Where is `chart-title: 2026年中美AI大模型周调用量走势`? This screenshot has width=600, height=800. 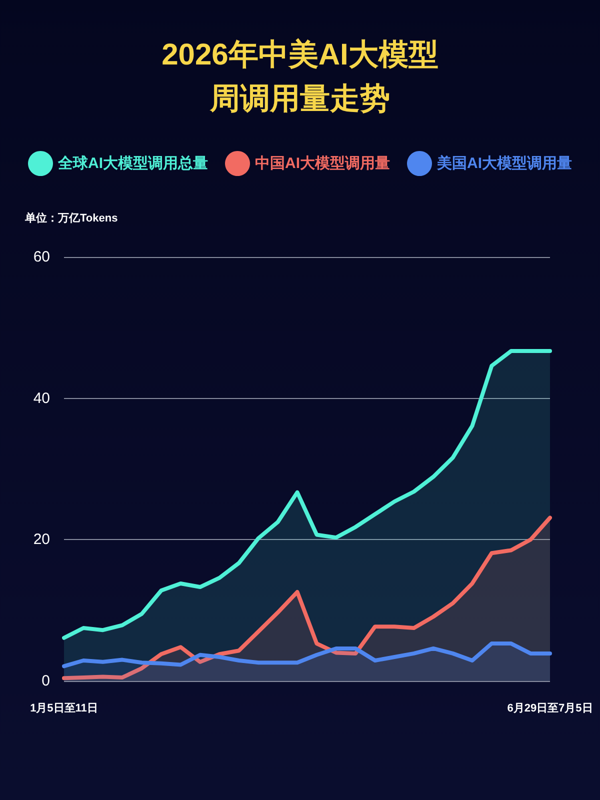 chart-title: 2026年中美AI大模型周调用量走势 is located at coordinates (300, 77).